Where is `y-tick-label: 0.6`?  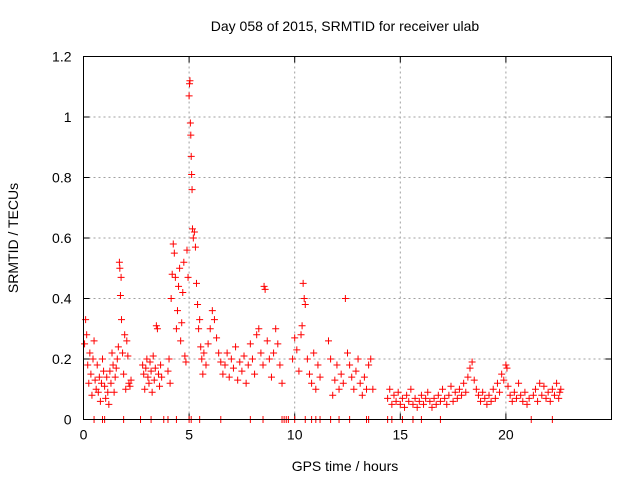 y-tick-label: 0.6 is located at coordinates (62, 238).